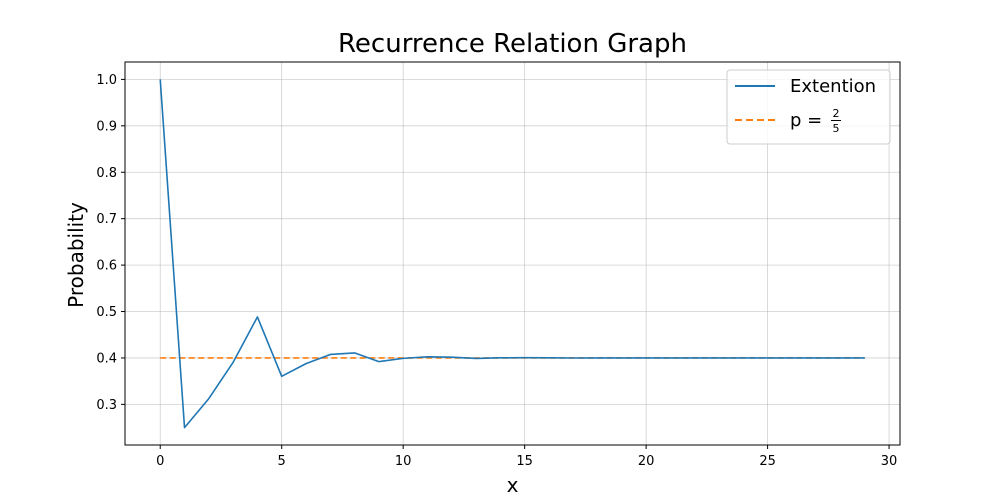  I want to click on y-tick-label: 0.9, so click(106, 126).